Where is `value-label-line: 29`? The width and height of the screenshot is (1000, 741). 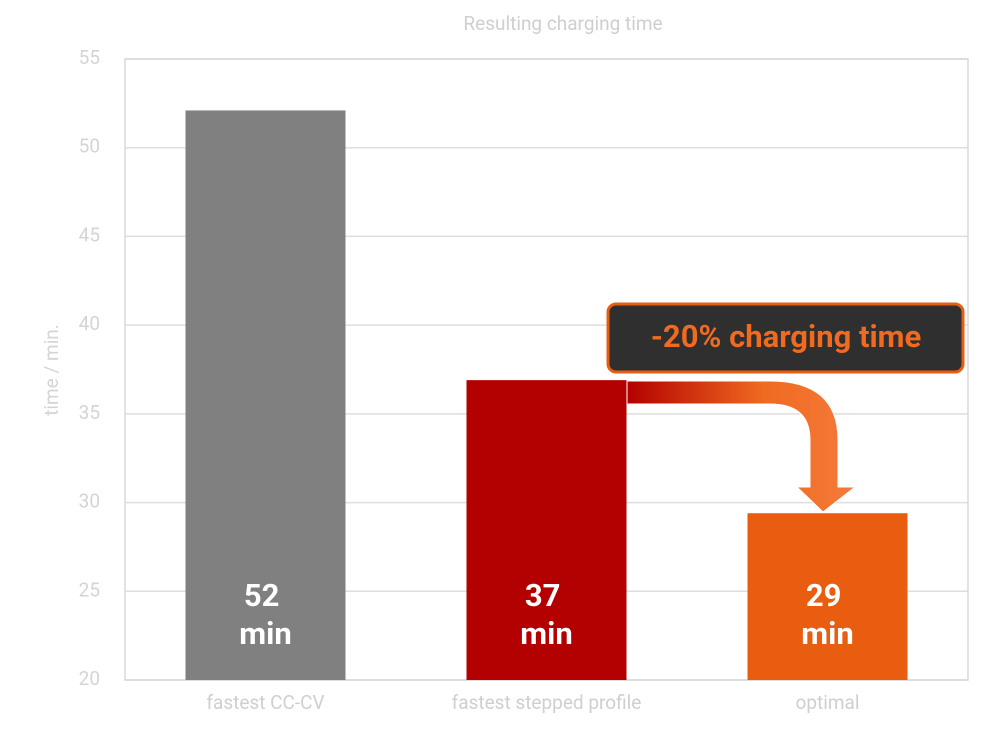
value-label-line: 29 is located at coordinates (827, 595).